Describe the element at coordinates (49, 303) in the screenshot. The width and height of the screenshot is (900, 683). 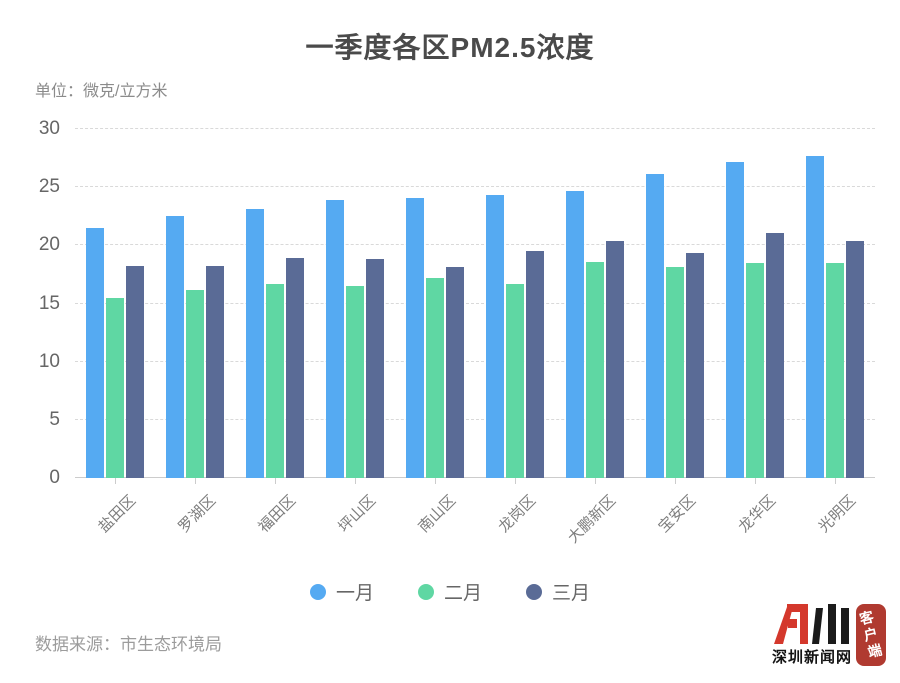
I see `y-axis-label: 15` at that location.